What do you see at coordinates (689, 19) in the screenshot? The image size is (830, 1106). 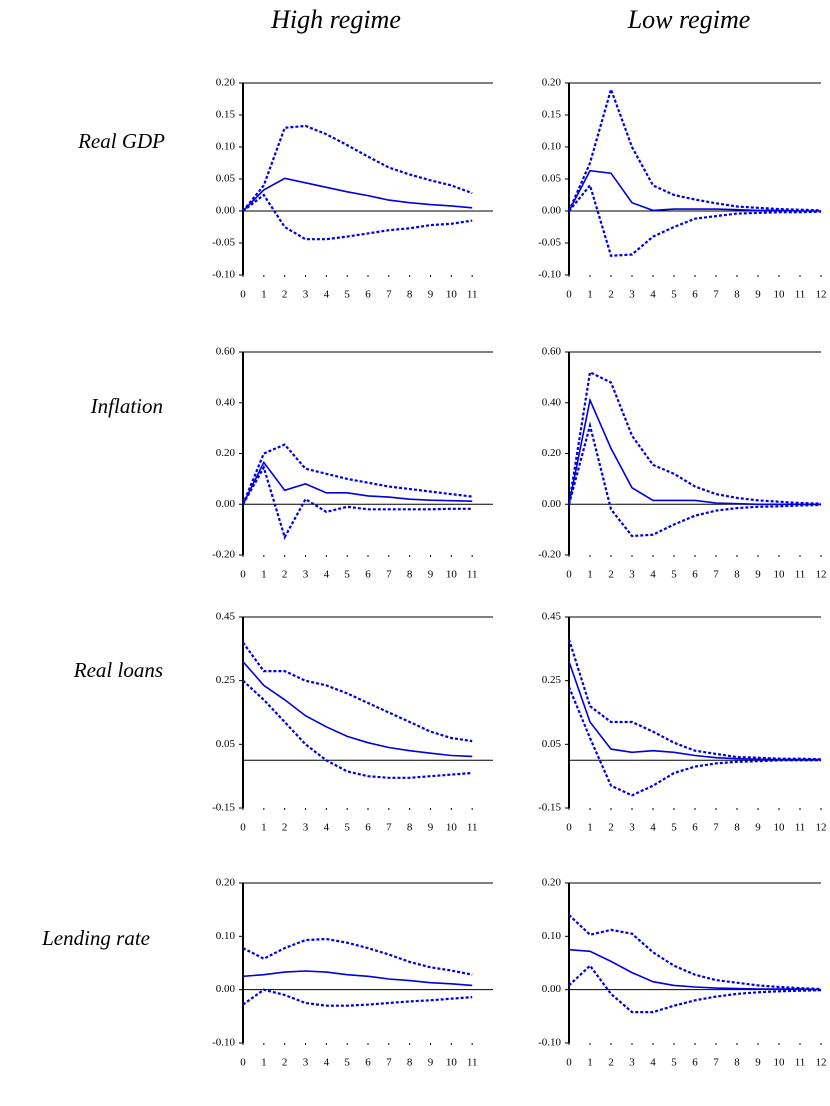 I see `column-title: Low regime` at bounding box center [689, 19].